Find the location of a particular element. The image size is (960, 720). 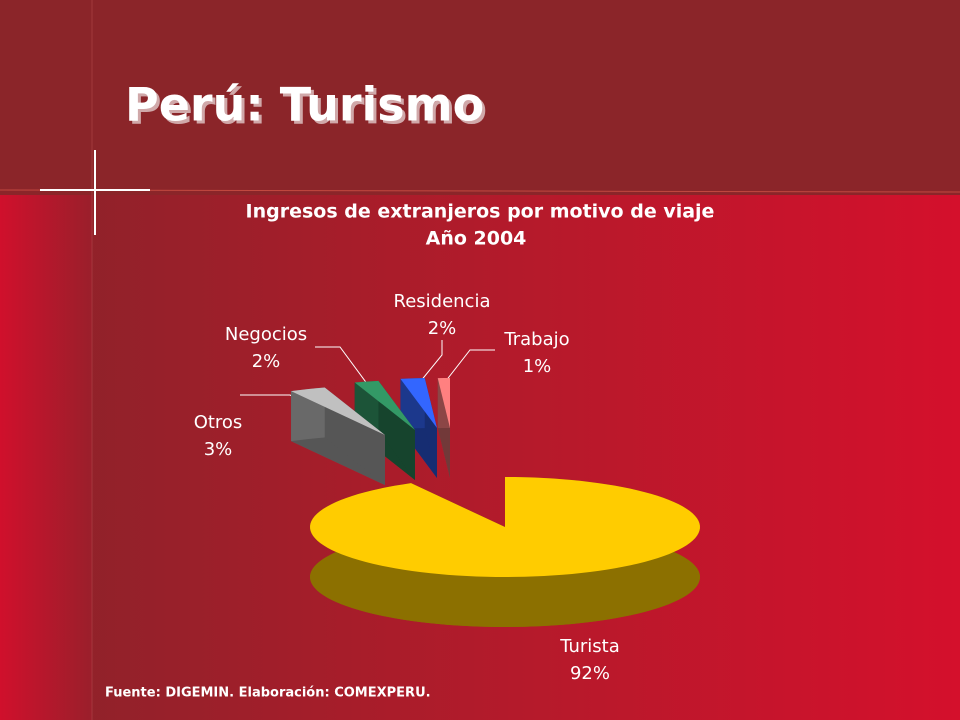

pie is located at coordinates (495, 502).